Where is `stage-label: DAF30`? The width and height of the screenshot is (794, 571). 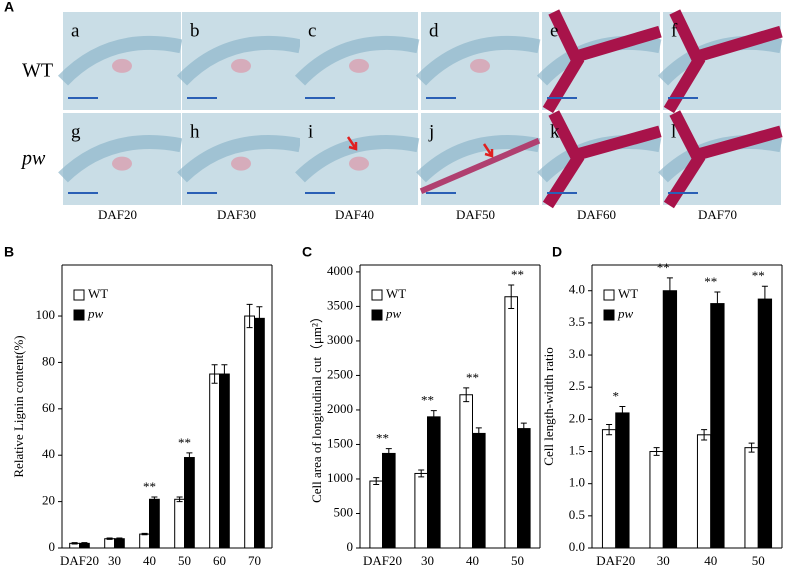 stage-label: DAF30 is located at coordinates (236, 214).